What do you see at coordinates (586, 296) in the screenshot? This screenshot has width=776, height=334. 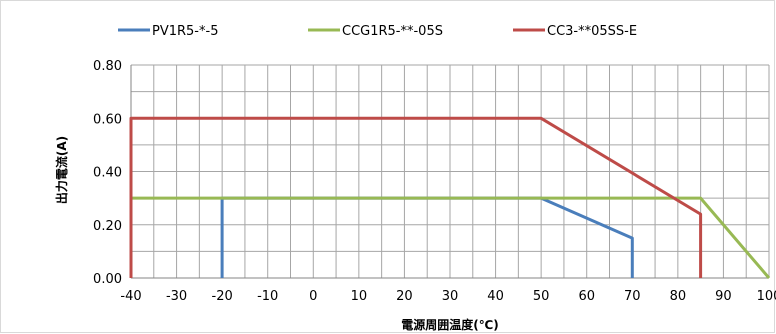 I see `x-tick-label: 60` at bounding box center [586, 296].